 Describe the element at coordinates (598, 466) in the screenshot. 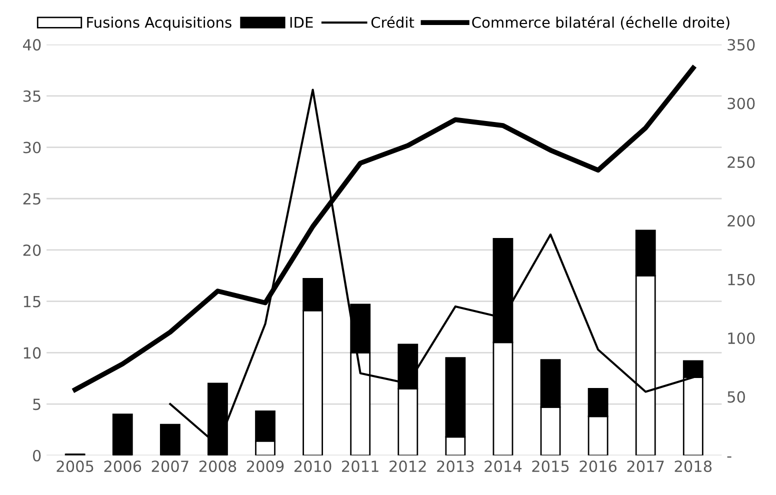

I see `x-tick-label: 2016` at that location.